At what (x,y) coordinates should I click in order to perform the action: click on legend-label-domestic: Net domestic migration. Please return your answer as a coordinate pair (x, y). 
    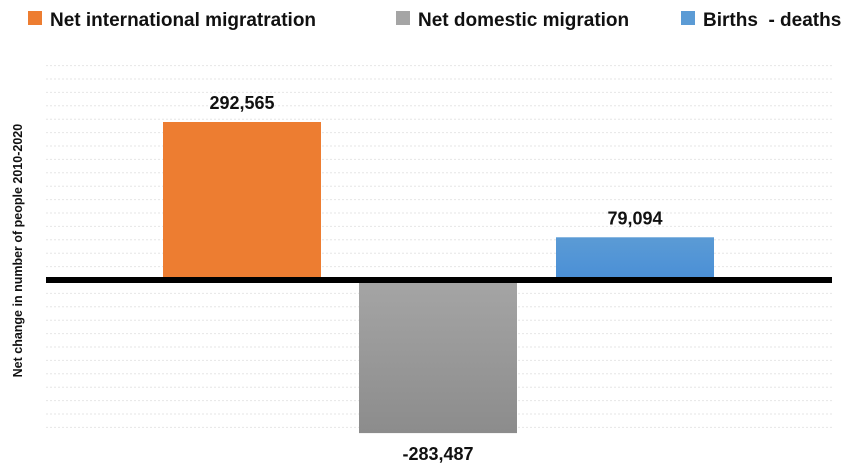
    Looking at the image, I should click on (523, 20).